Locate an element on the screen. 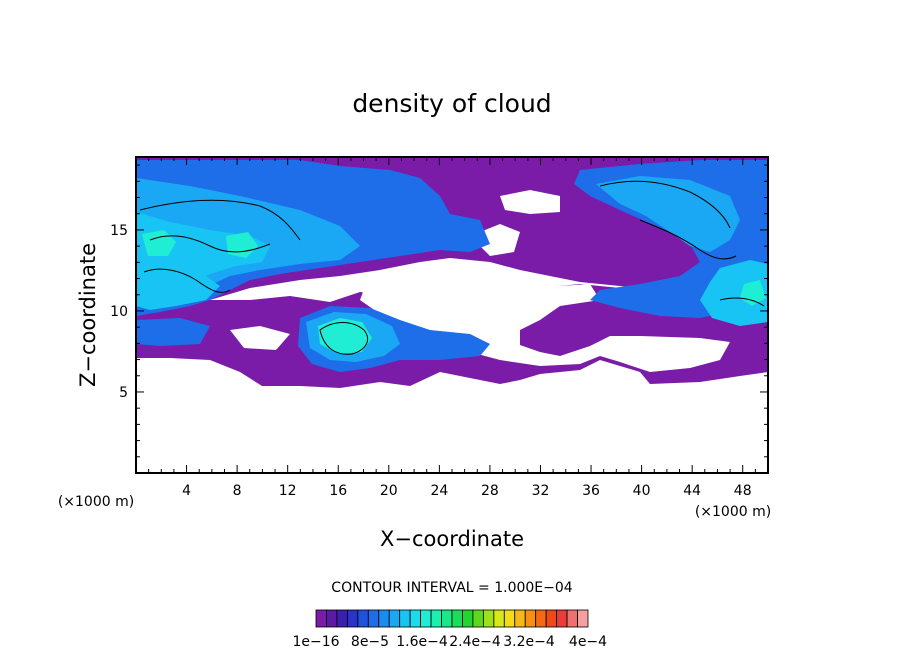  x-tick-label: 36 is located at coordinates (591, 491).